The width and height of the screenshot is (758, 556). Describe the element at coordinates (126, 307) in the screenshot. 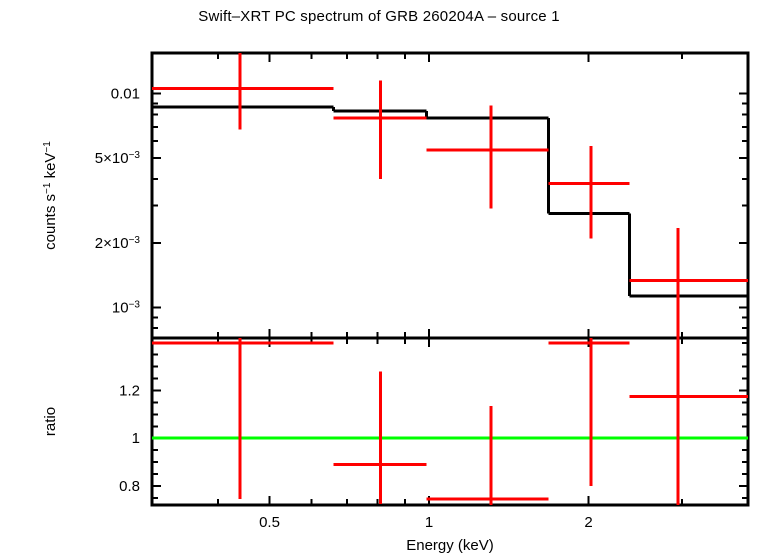

I see `y-tick-label-top: 10−3` at that location.